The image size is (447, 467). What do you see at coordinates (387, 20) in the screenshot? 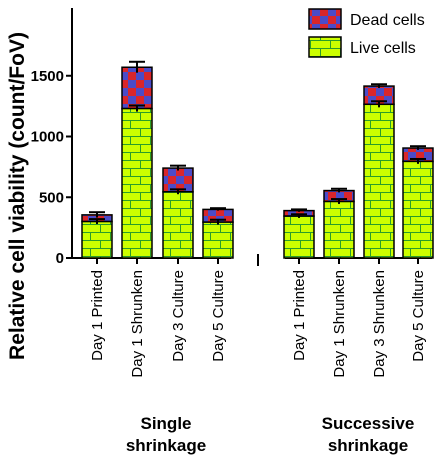
I see `legend-label: Dead cells` at bounding box center [387, 20].